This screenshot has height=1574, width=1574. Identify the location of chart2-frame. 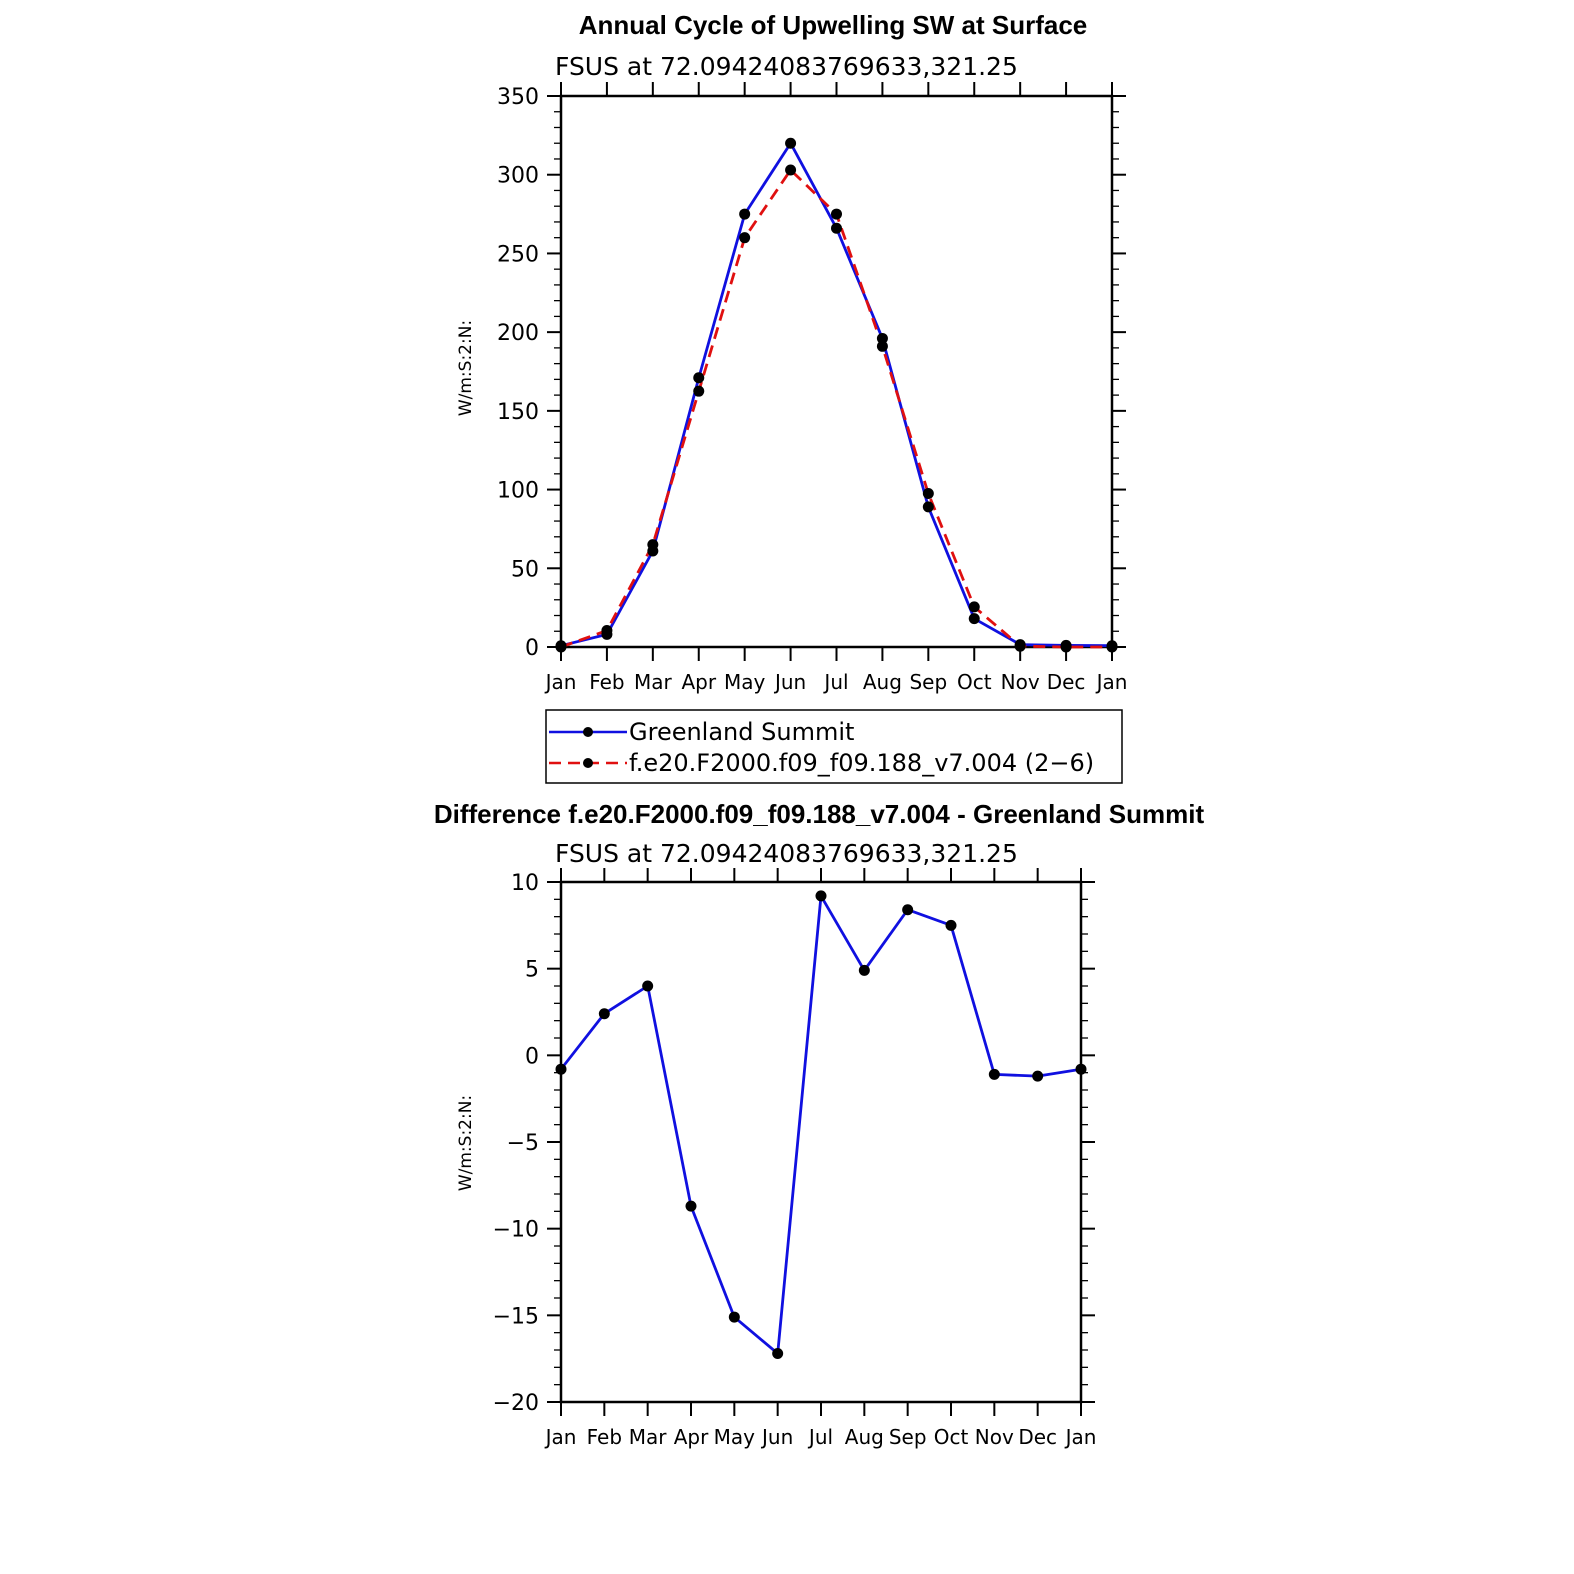
(821, 1142).